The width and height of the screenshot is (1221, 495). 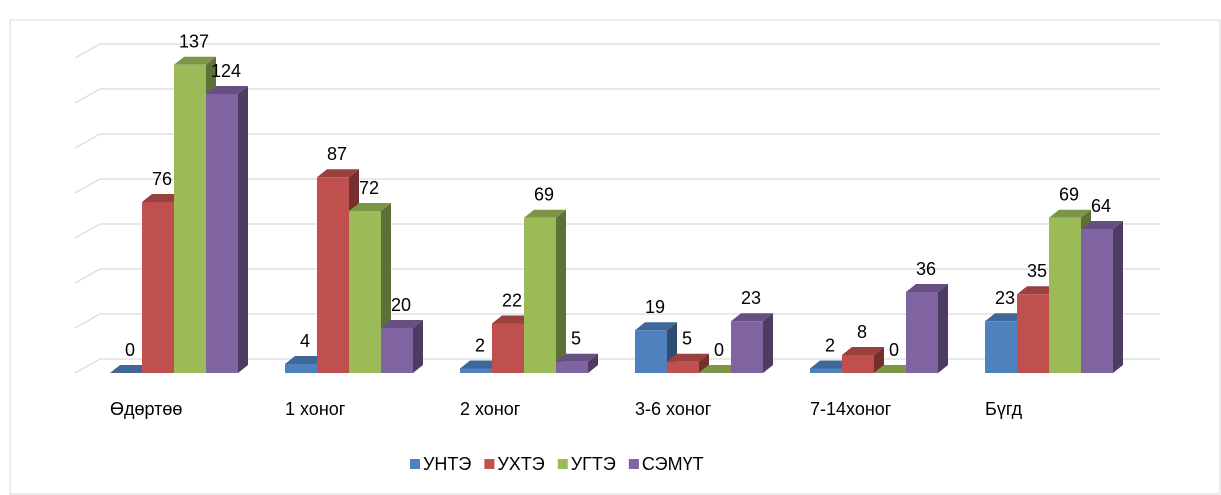 I want to click on data-label: 19, so click(x=655, y=307).